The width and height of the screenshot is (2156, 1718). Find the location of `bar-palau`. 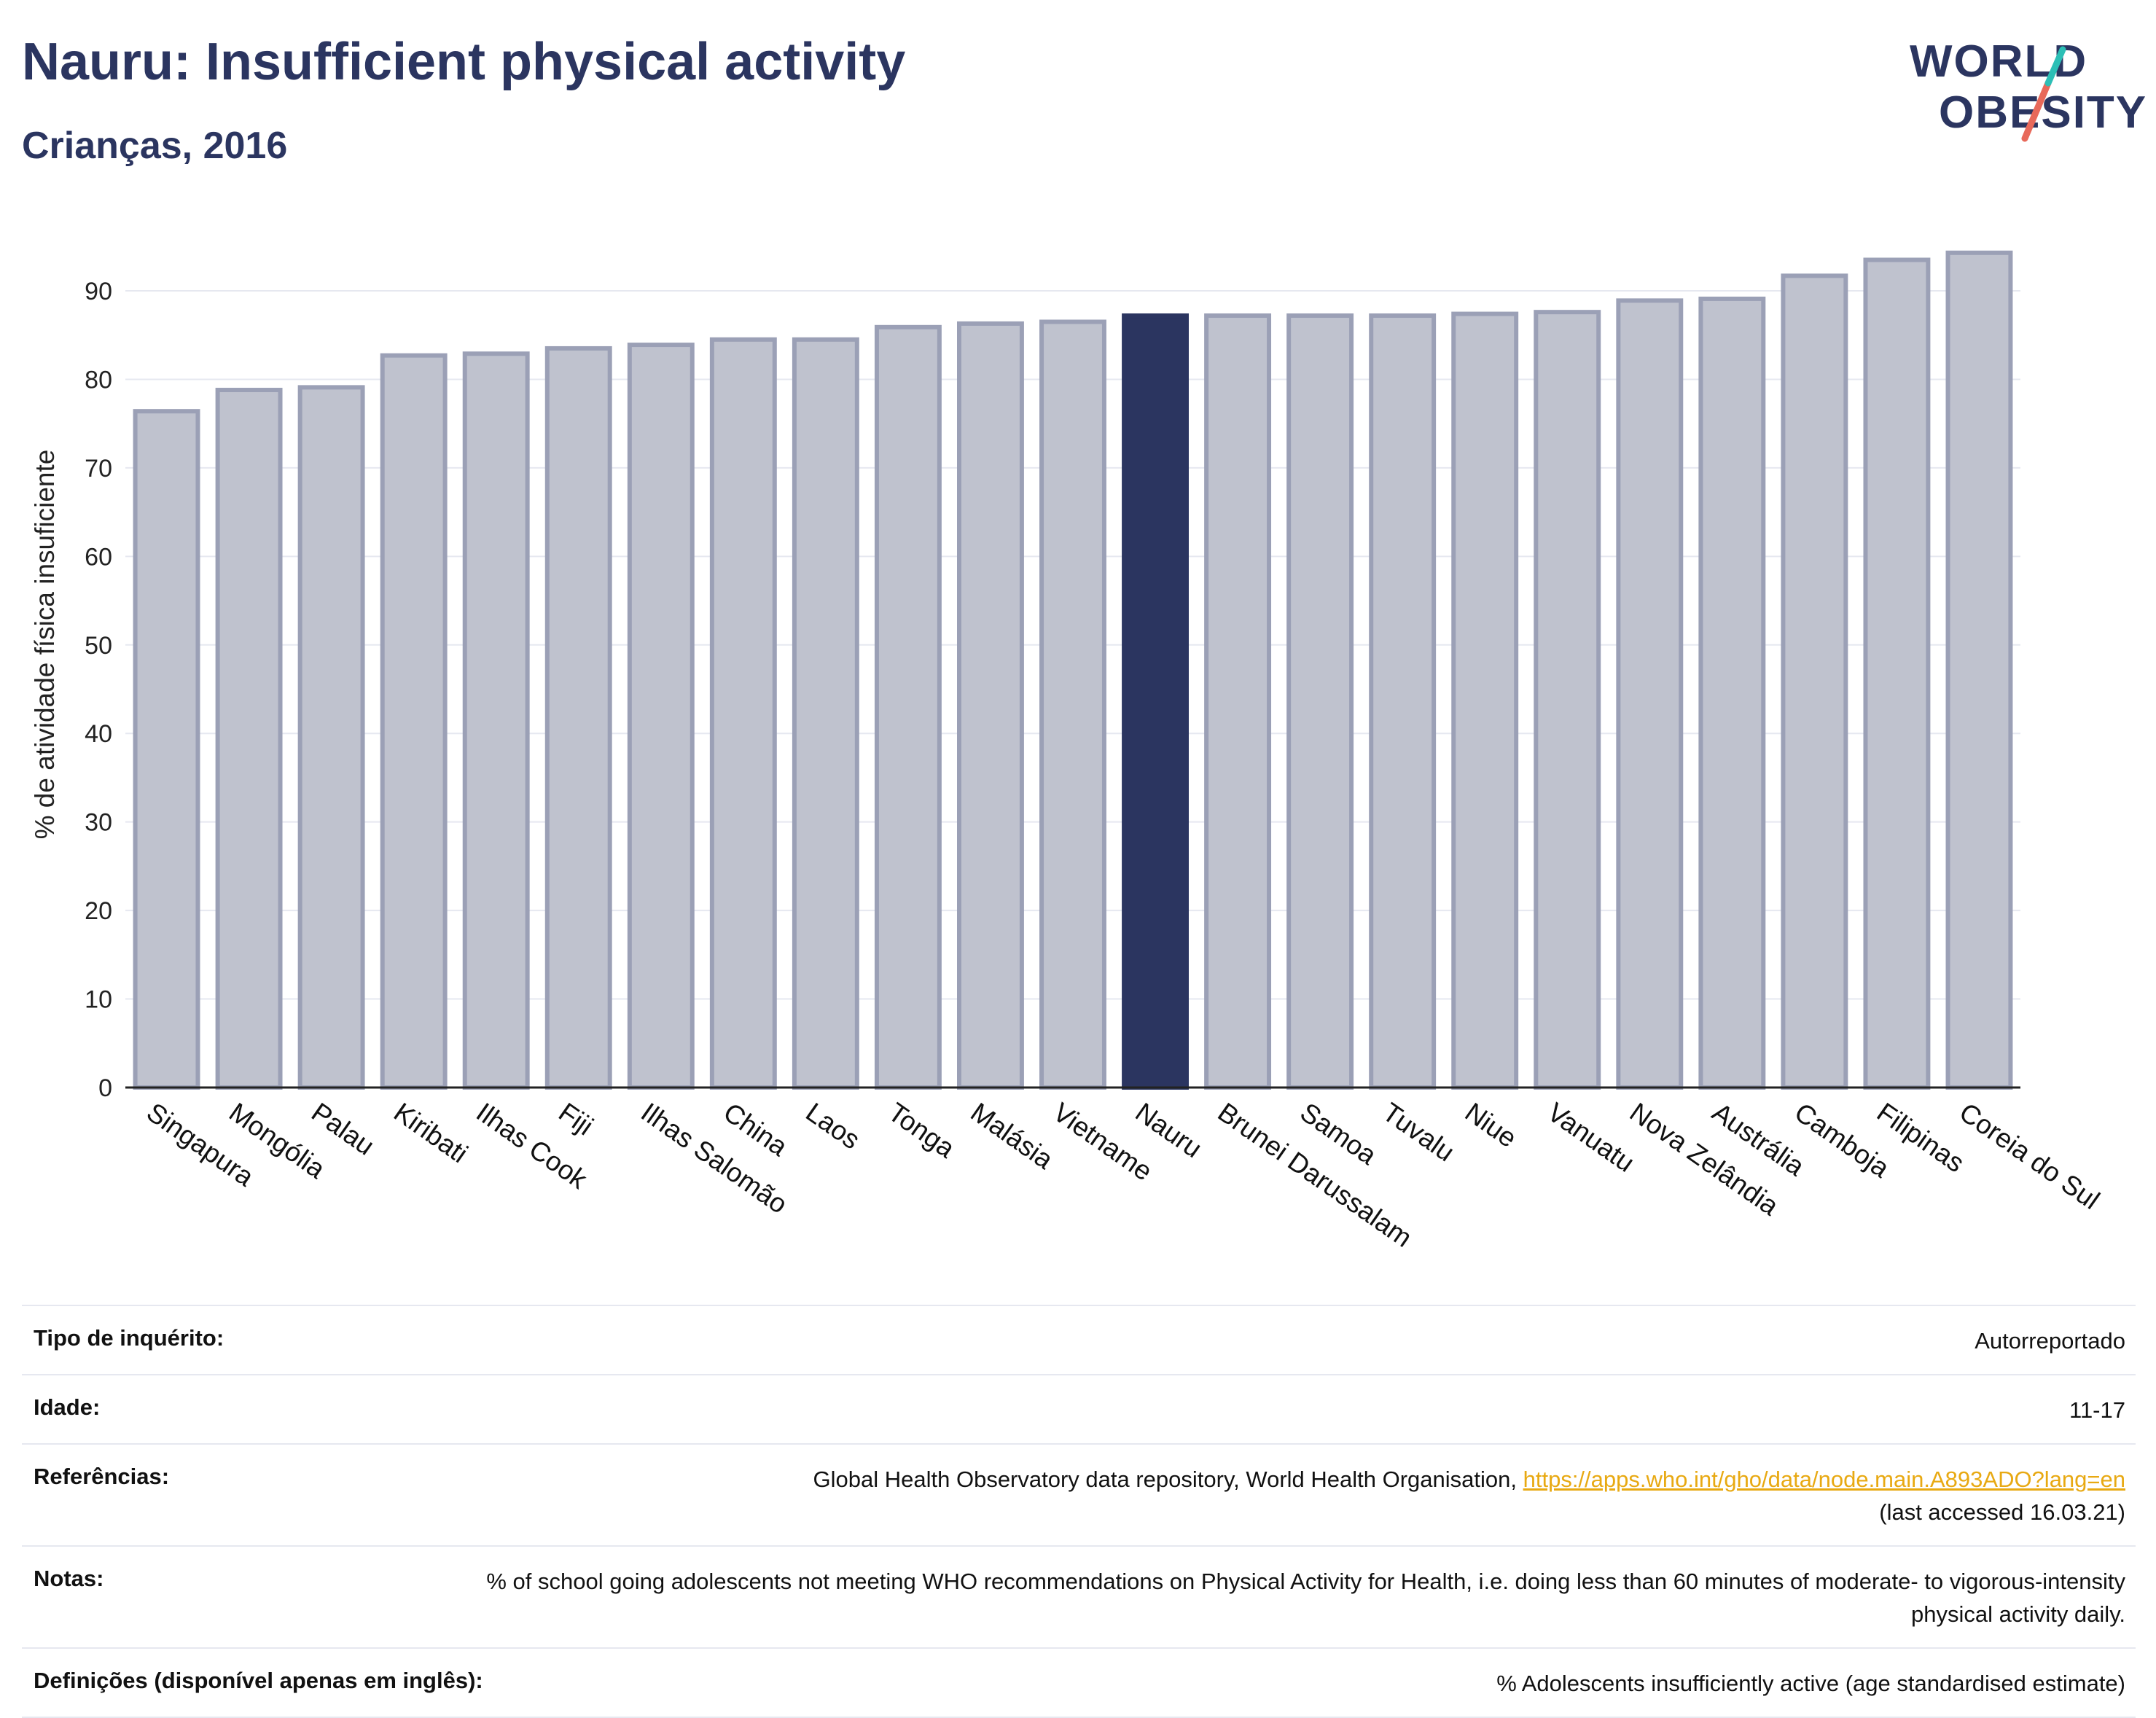

bar-palau is located at coordinates (331, 737).